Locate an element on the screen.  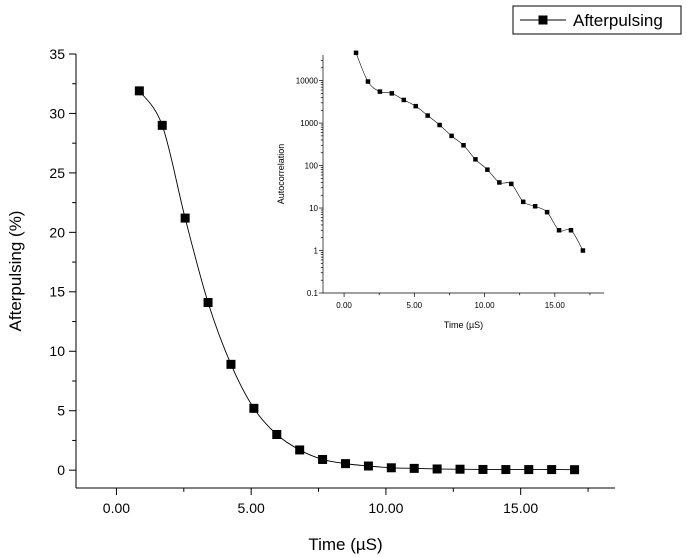
y-tick-label: 1000 is located at coordinates (309, 123).